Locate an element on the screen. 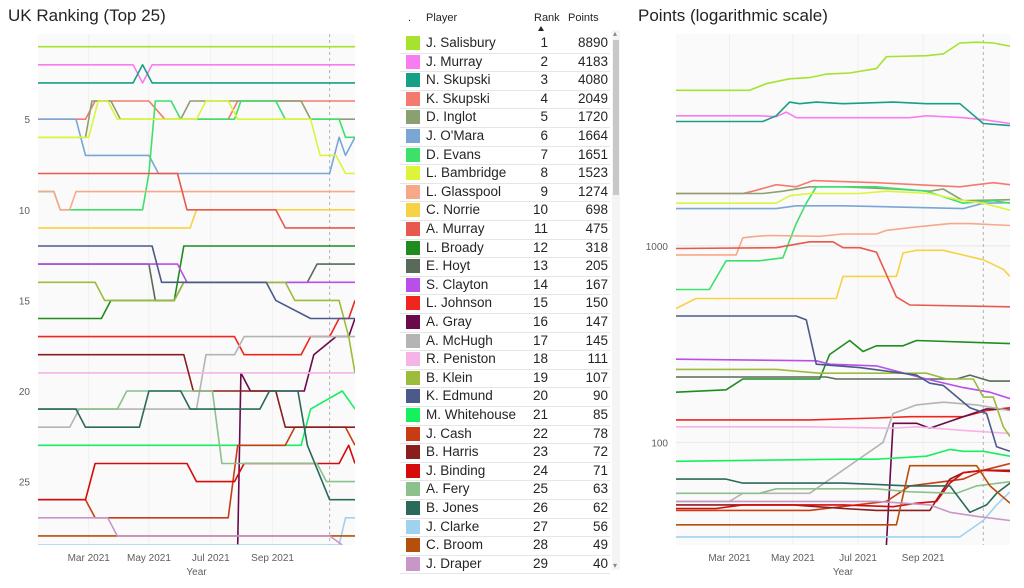 This screenshot has width=1024, height=588. player-name: K. Edmund is located at coordinates (459, 396).